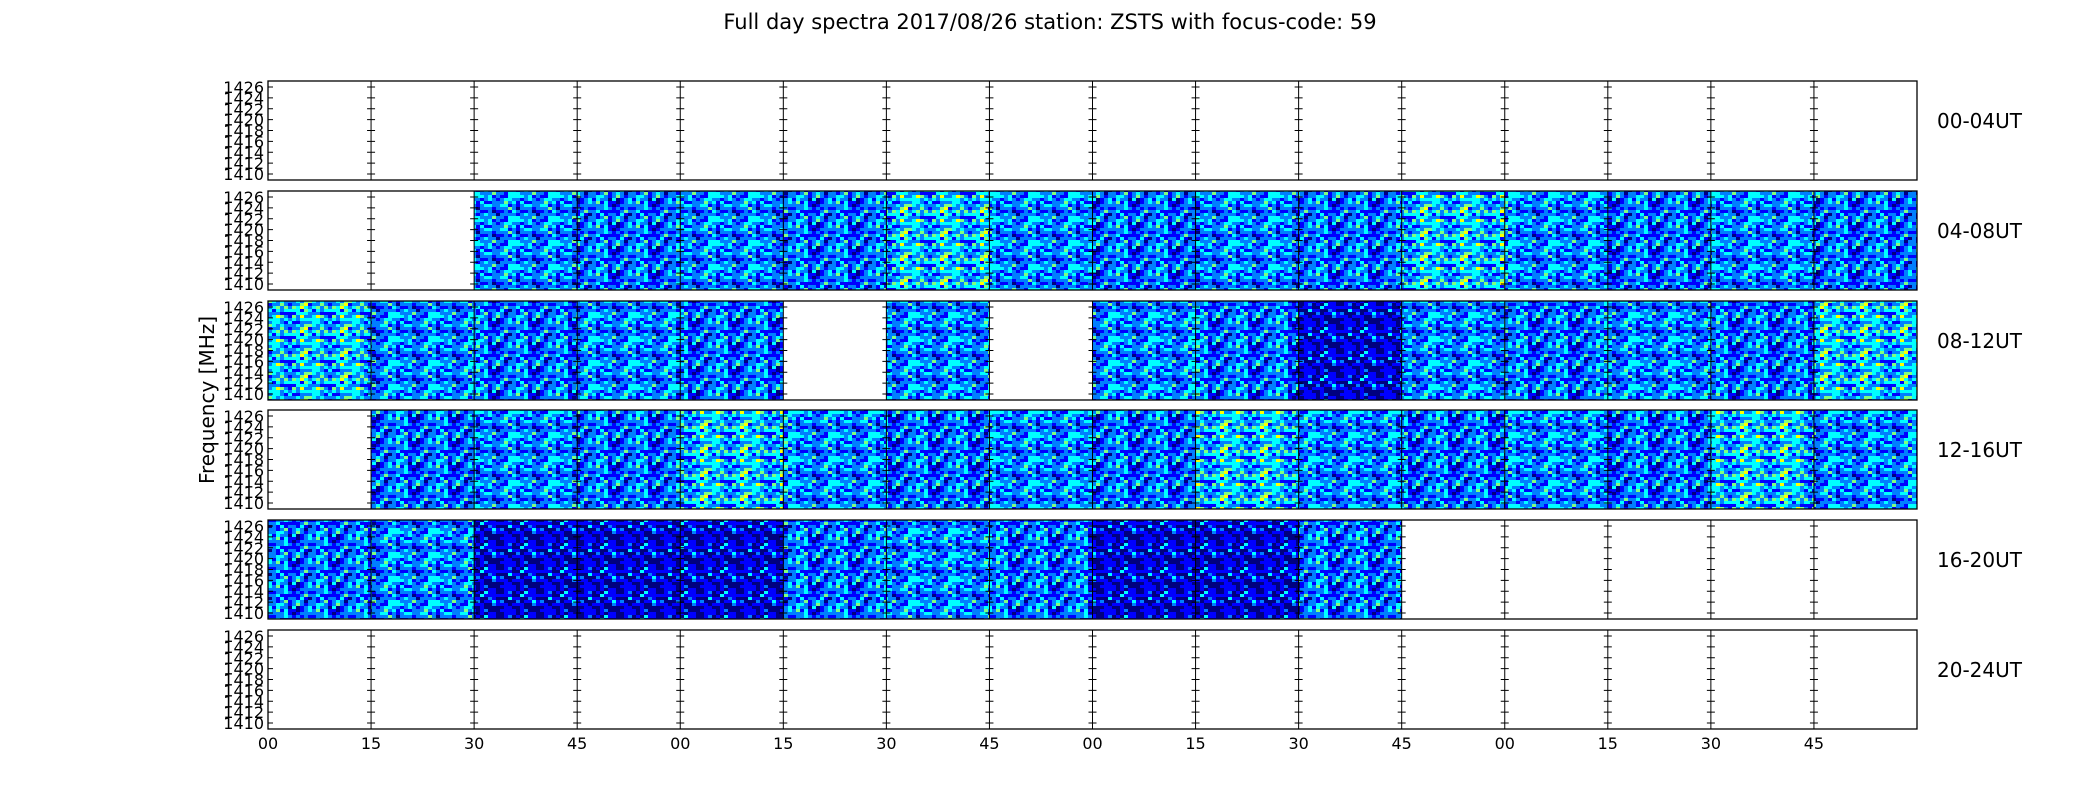  Describe the element at coordinates (1980, 231) in the screenshot. I see `row-label: 04-08UT` at that location.